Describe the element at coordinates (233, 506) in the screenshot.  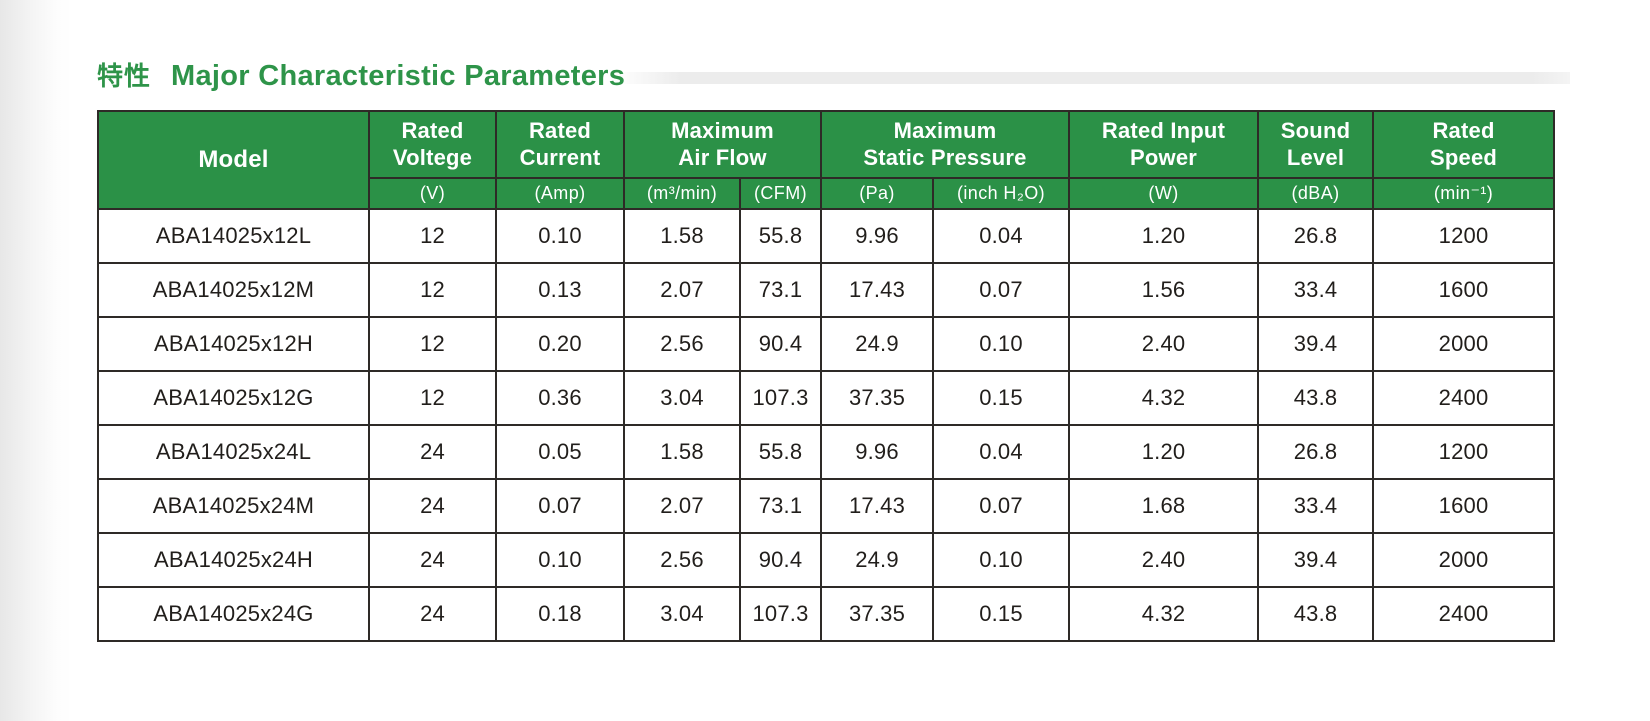
I see `model-cell: ABA14025x24M` at that location.